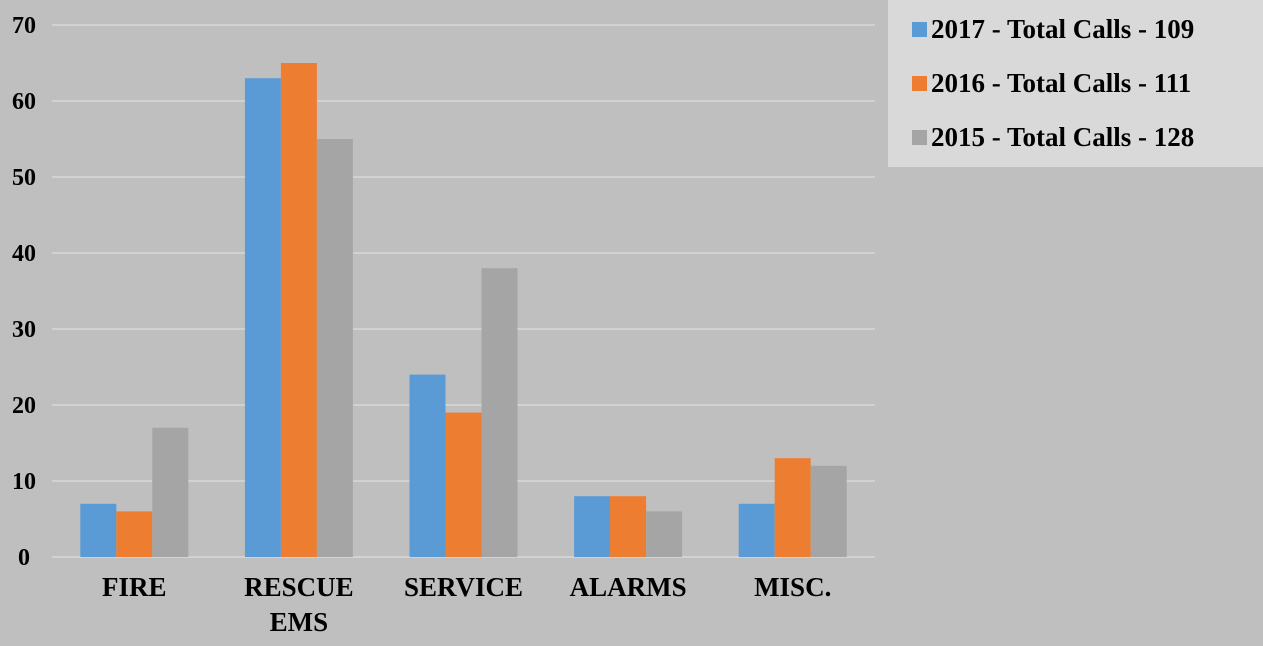 This screenshot has width=1263, height=646. What do you see at coordinates (134, 587) in the screenshot?
I see `x-category-label: FIRE` at bounding box center [134, 587].